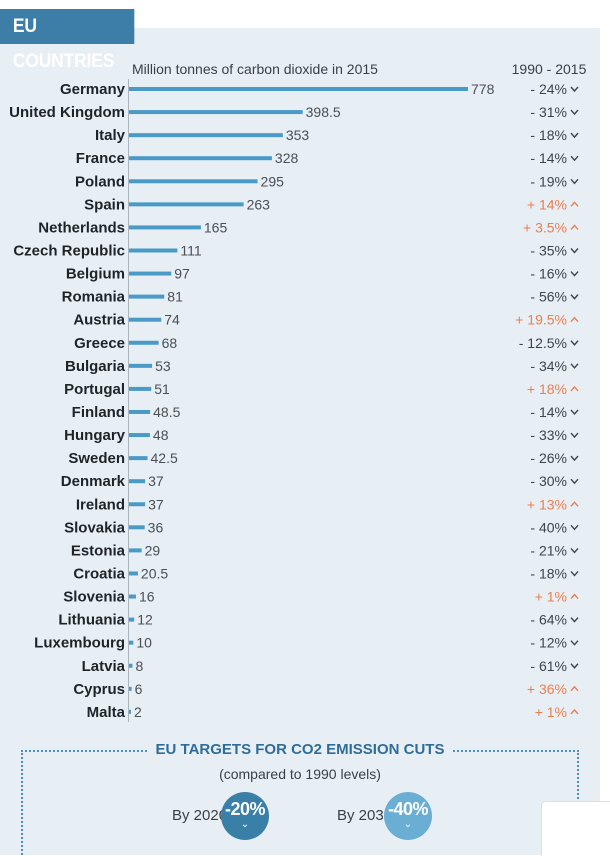 The image size is (610, 856). I want to click on country-label: Bulgaria, so click(95, 366).